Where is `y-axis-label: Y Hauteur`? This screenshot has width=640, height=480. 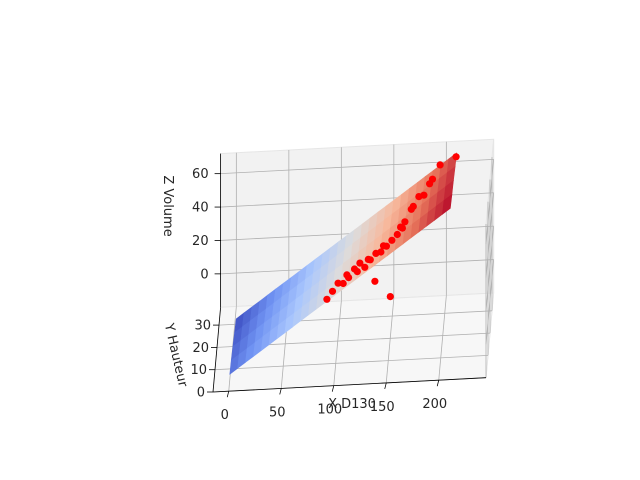 y-axis-label: Y Hauteur is located at coordinates (176, 355).